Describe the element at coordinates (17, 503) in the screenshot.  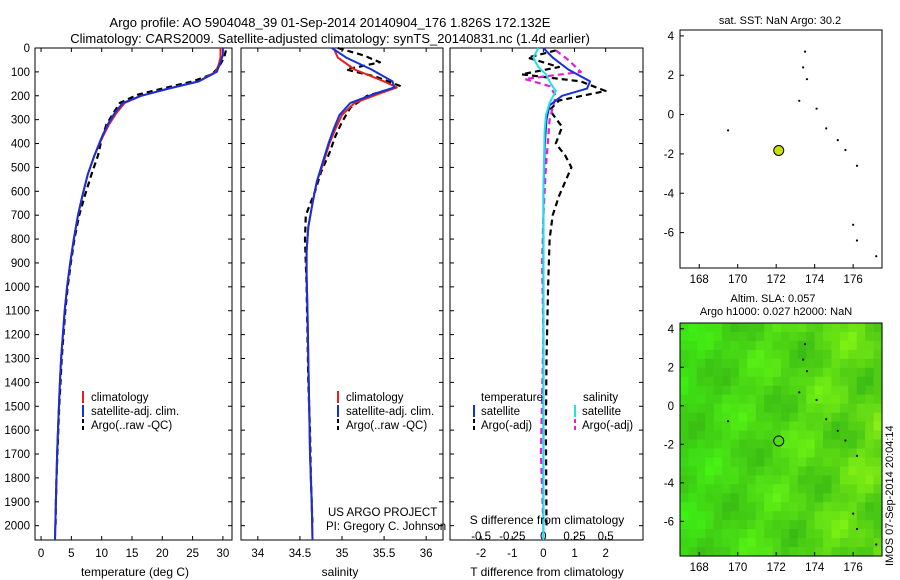
I see `depth-tick-label: 1900` at that location.